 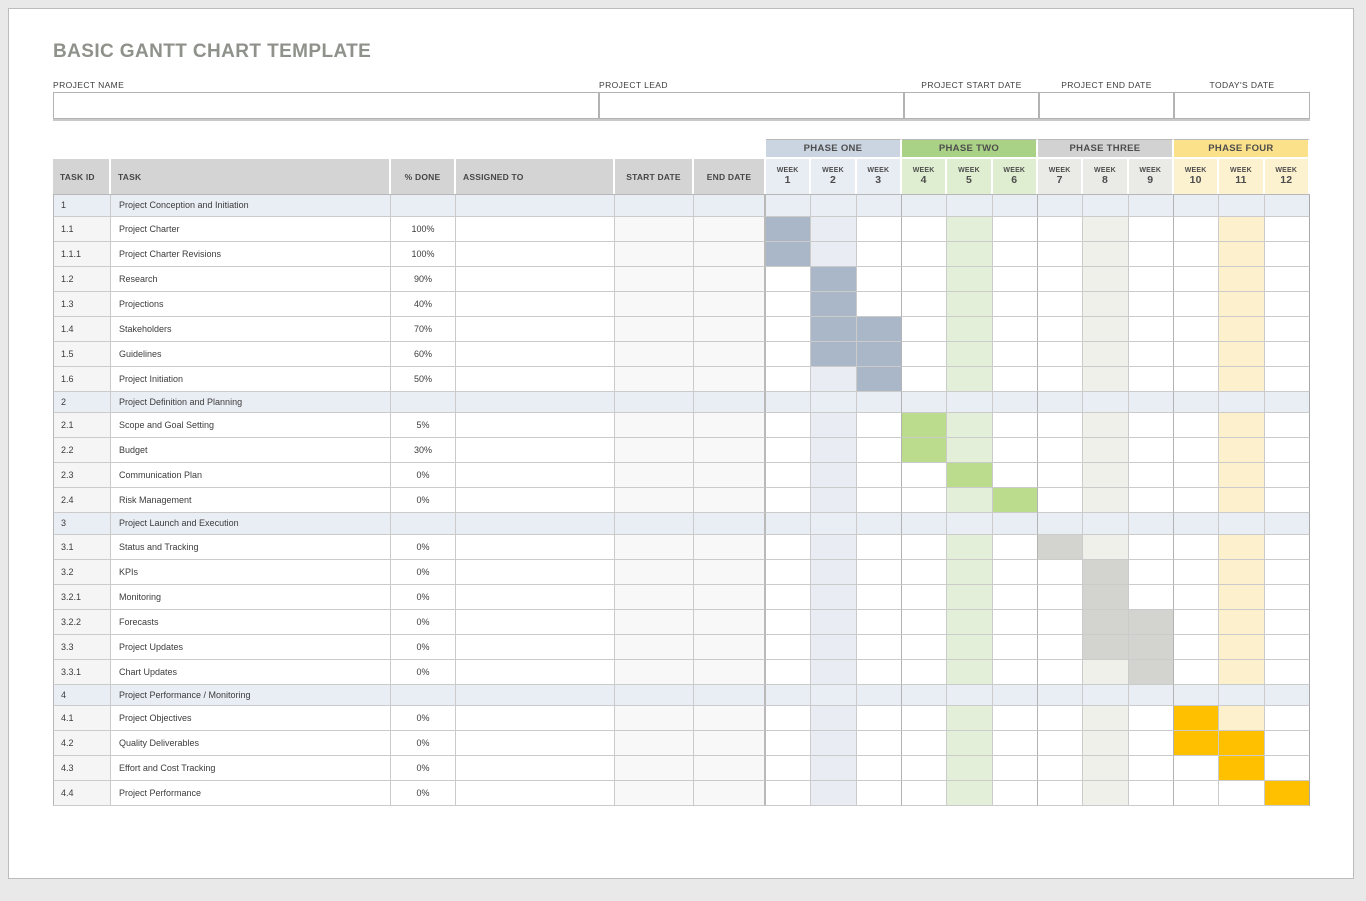 What do you see at coordinates (326, 105) in the screenshot?
I see `project-name-input` at bounding box center [326, 105].